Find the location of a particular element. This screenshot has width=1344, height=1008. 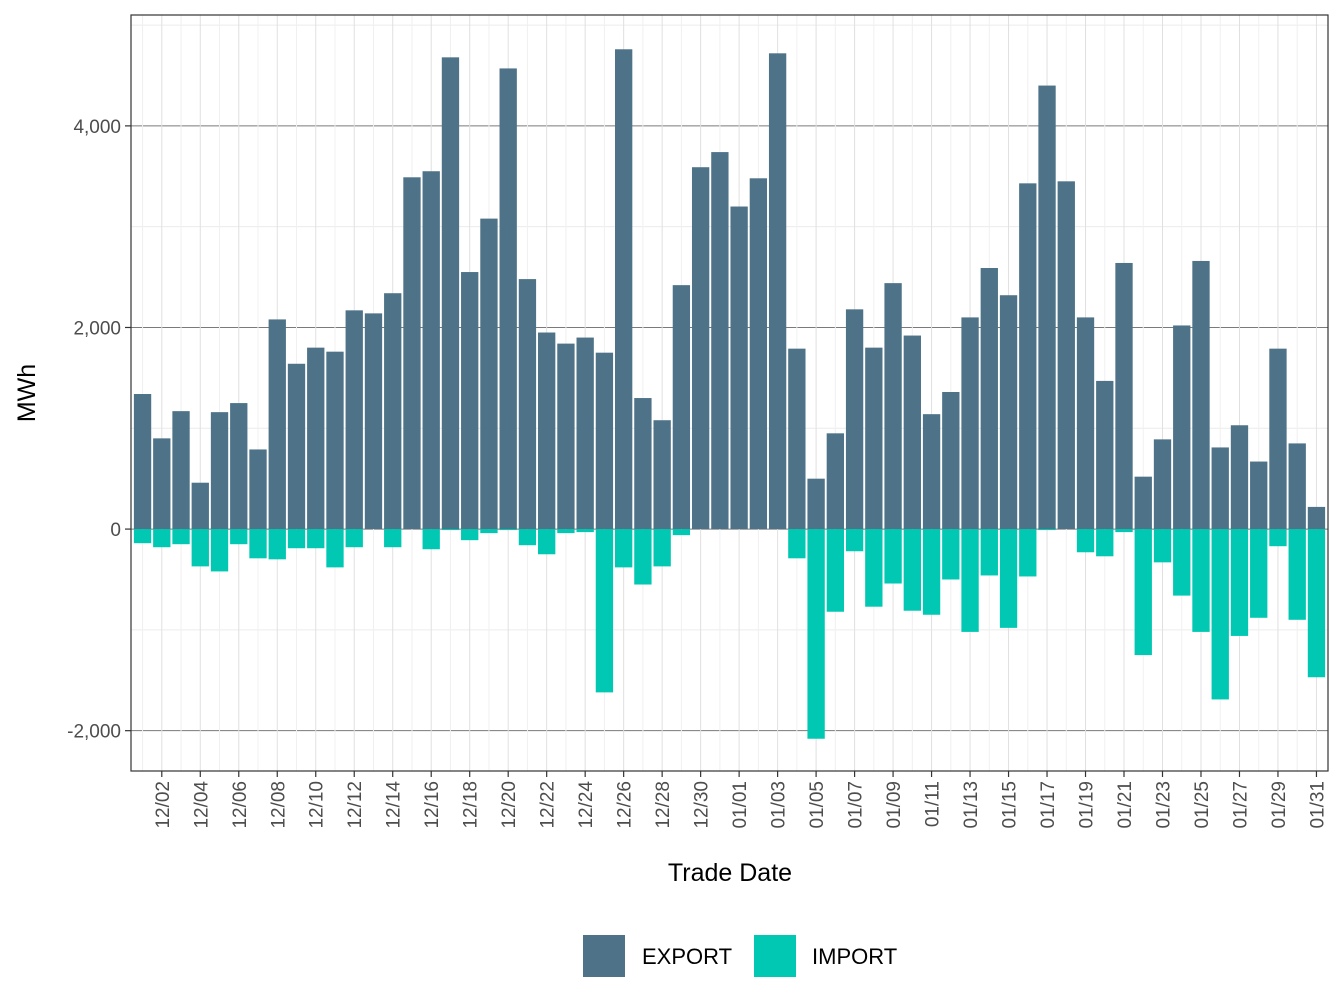

x-tick-label: 12/20 is located at coordinates (509, 805).